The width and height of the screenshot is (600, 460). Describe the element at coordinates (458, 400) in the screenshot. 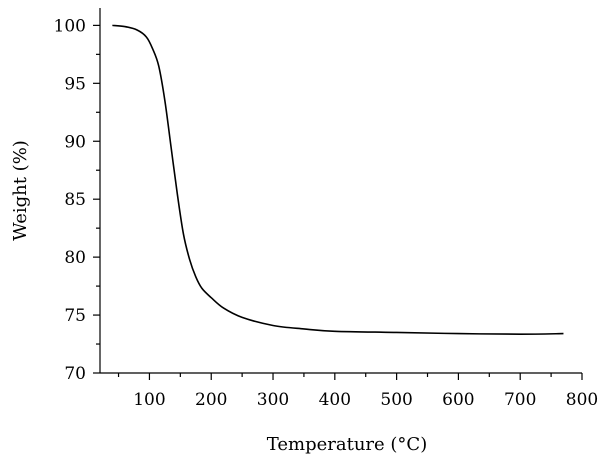

I see `x-tick-label: 600` at that location.